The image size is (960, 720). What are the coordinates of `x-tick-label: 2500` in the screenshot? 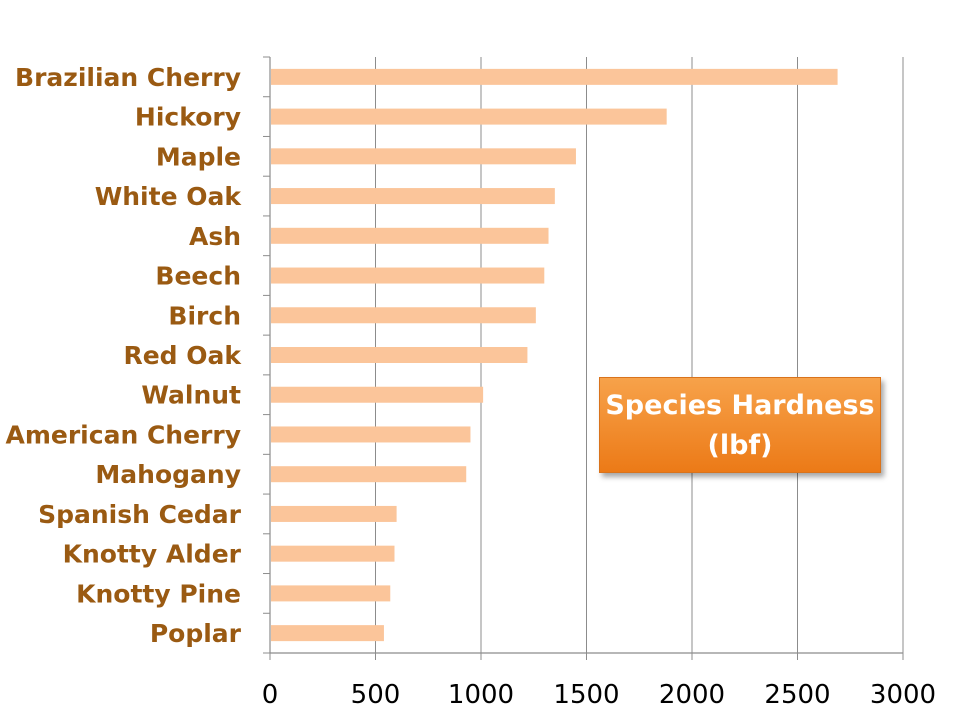 It's located at (797, 695).